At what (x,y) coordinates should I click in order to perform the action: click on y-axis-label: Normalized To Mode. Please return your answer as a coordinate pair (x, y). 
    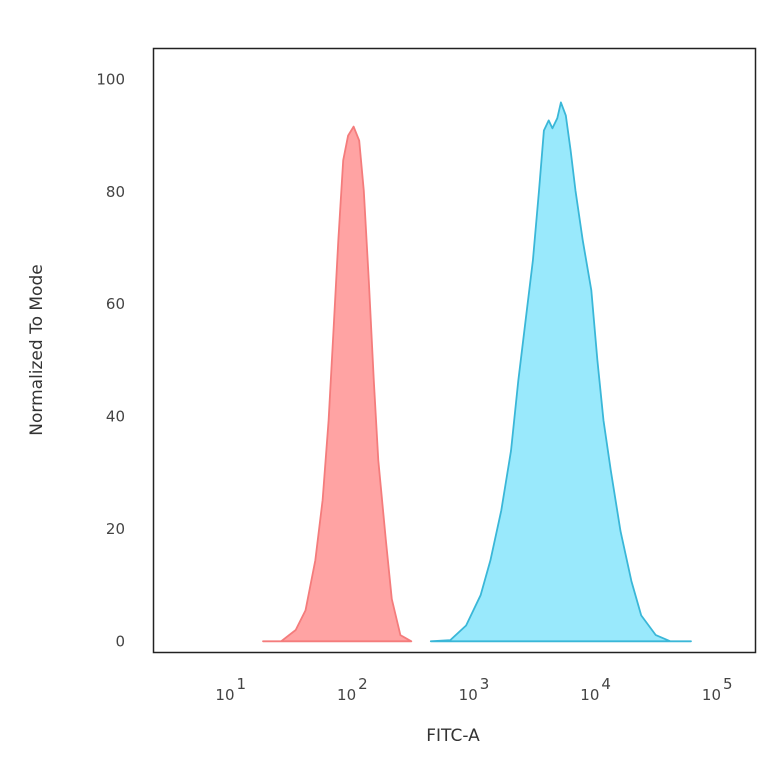
    Looking at the image, I should click on (37, 349).